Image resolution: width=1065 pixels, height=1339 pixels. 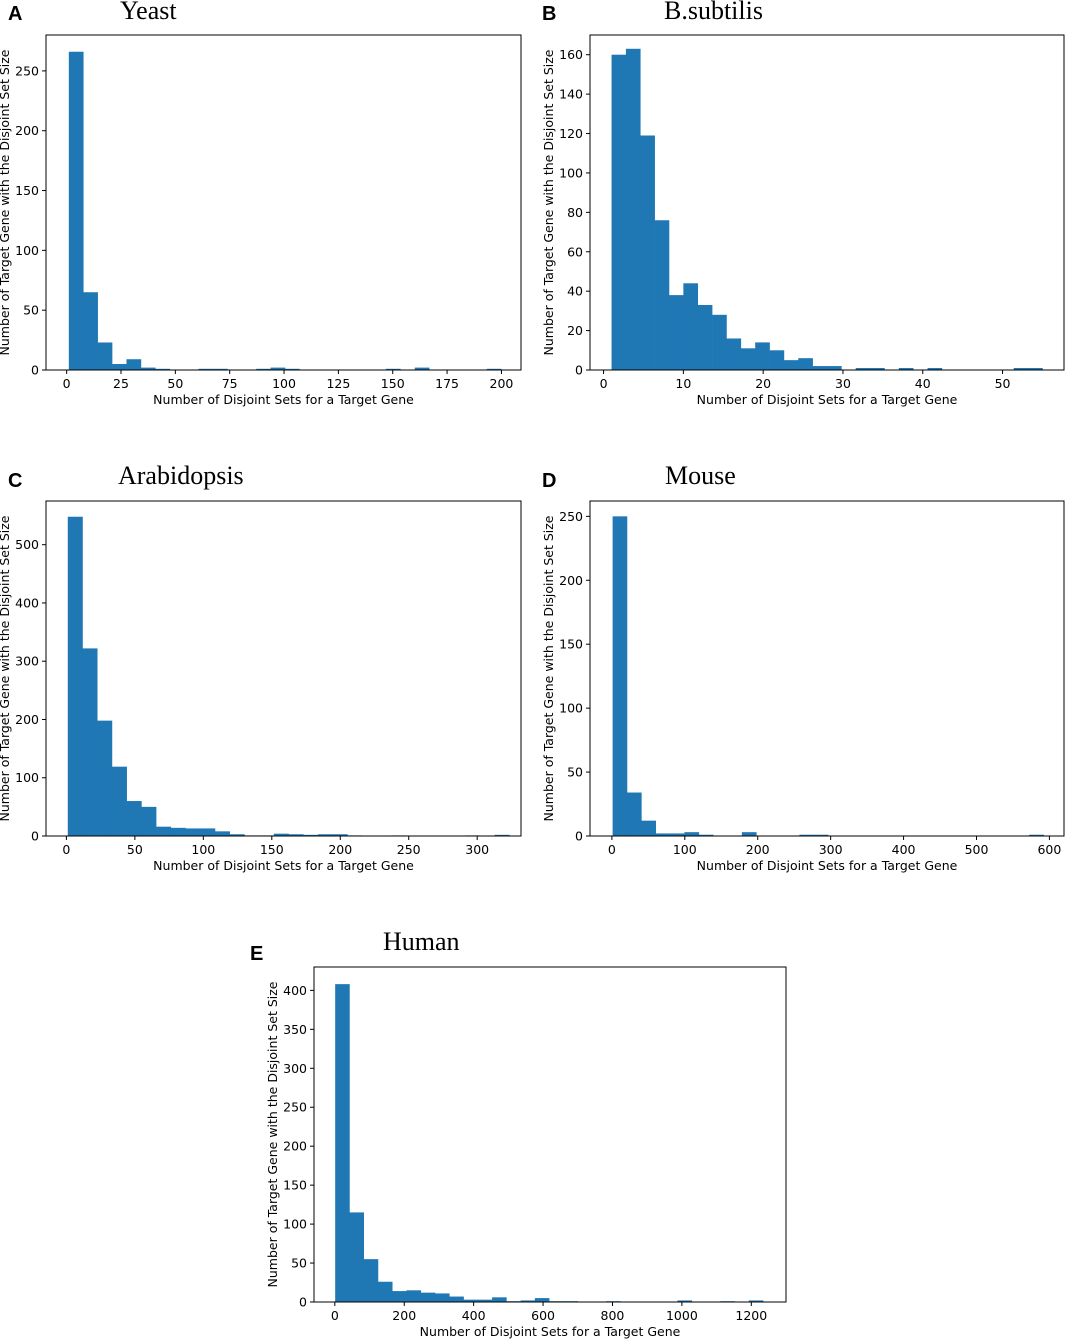 What do you see at coordinates (713, 12) in the screenshot?
I see `panel-title: B.subtilis` at bounding box center [713, 12].